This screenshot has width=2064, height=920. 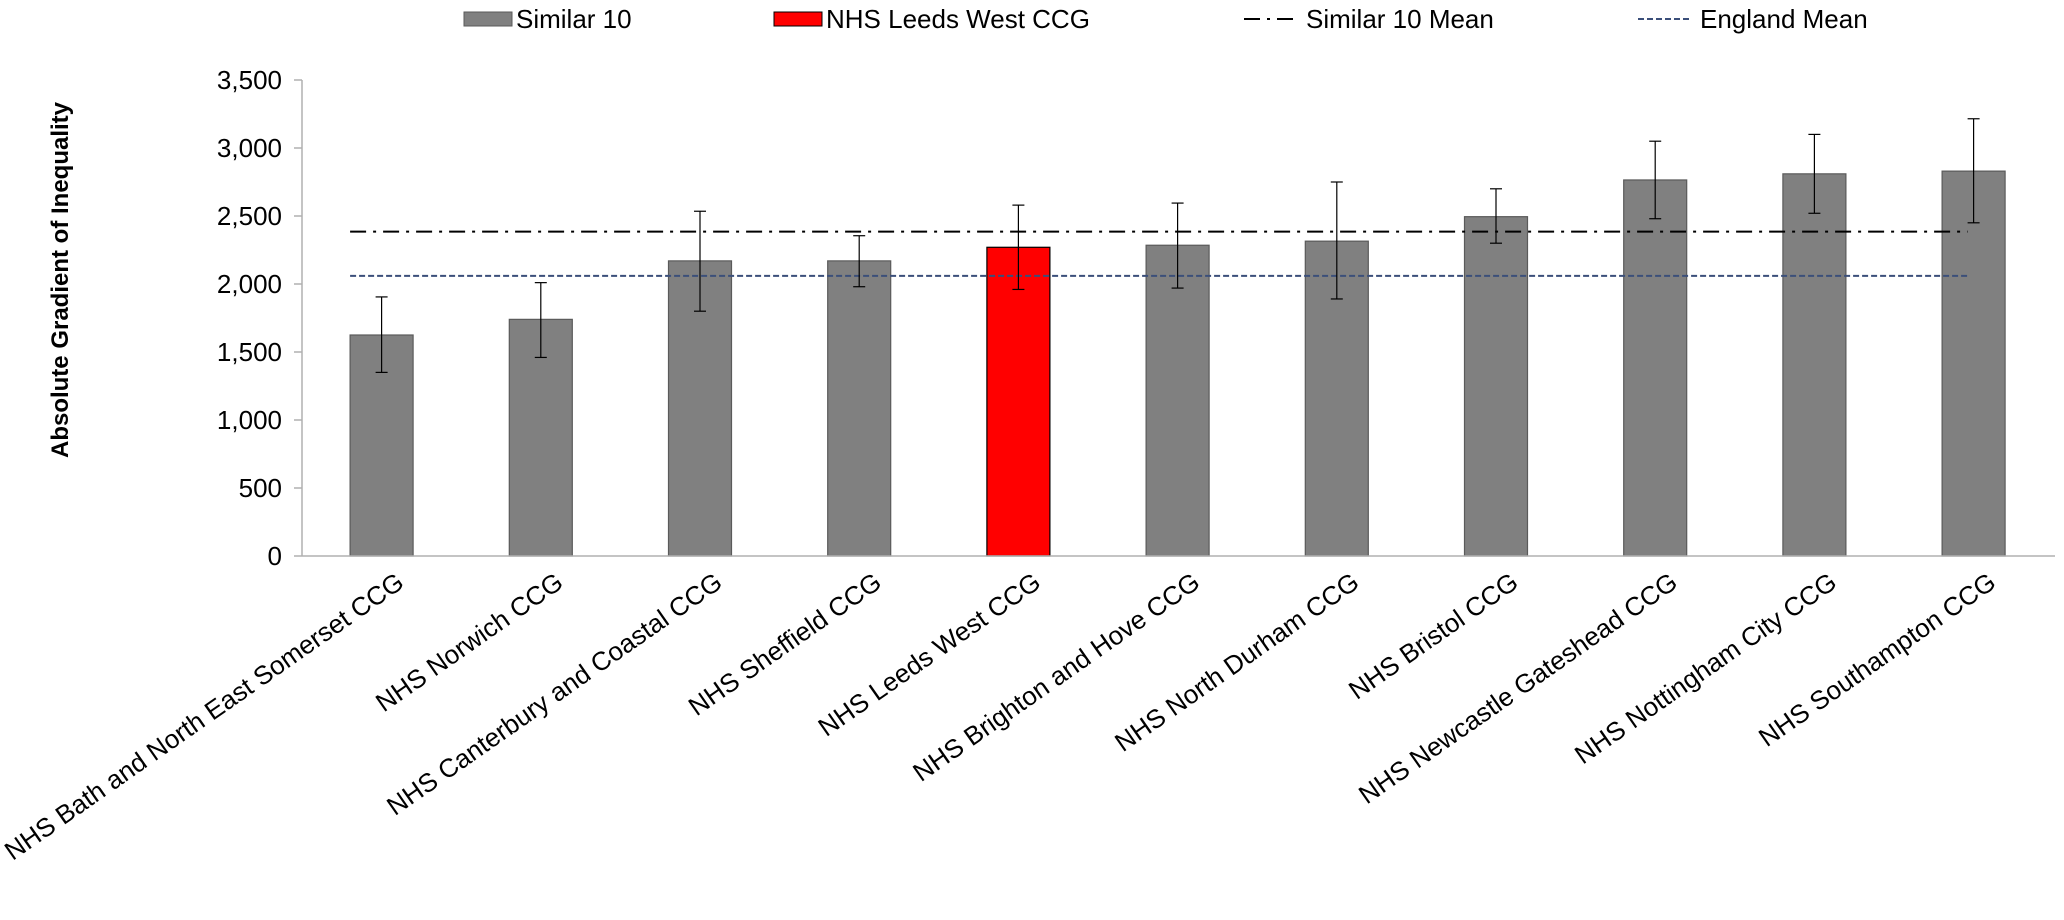 I want to click on reference-lines, so click(x=1159, y=253).